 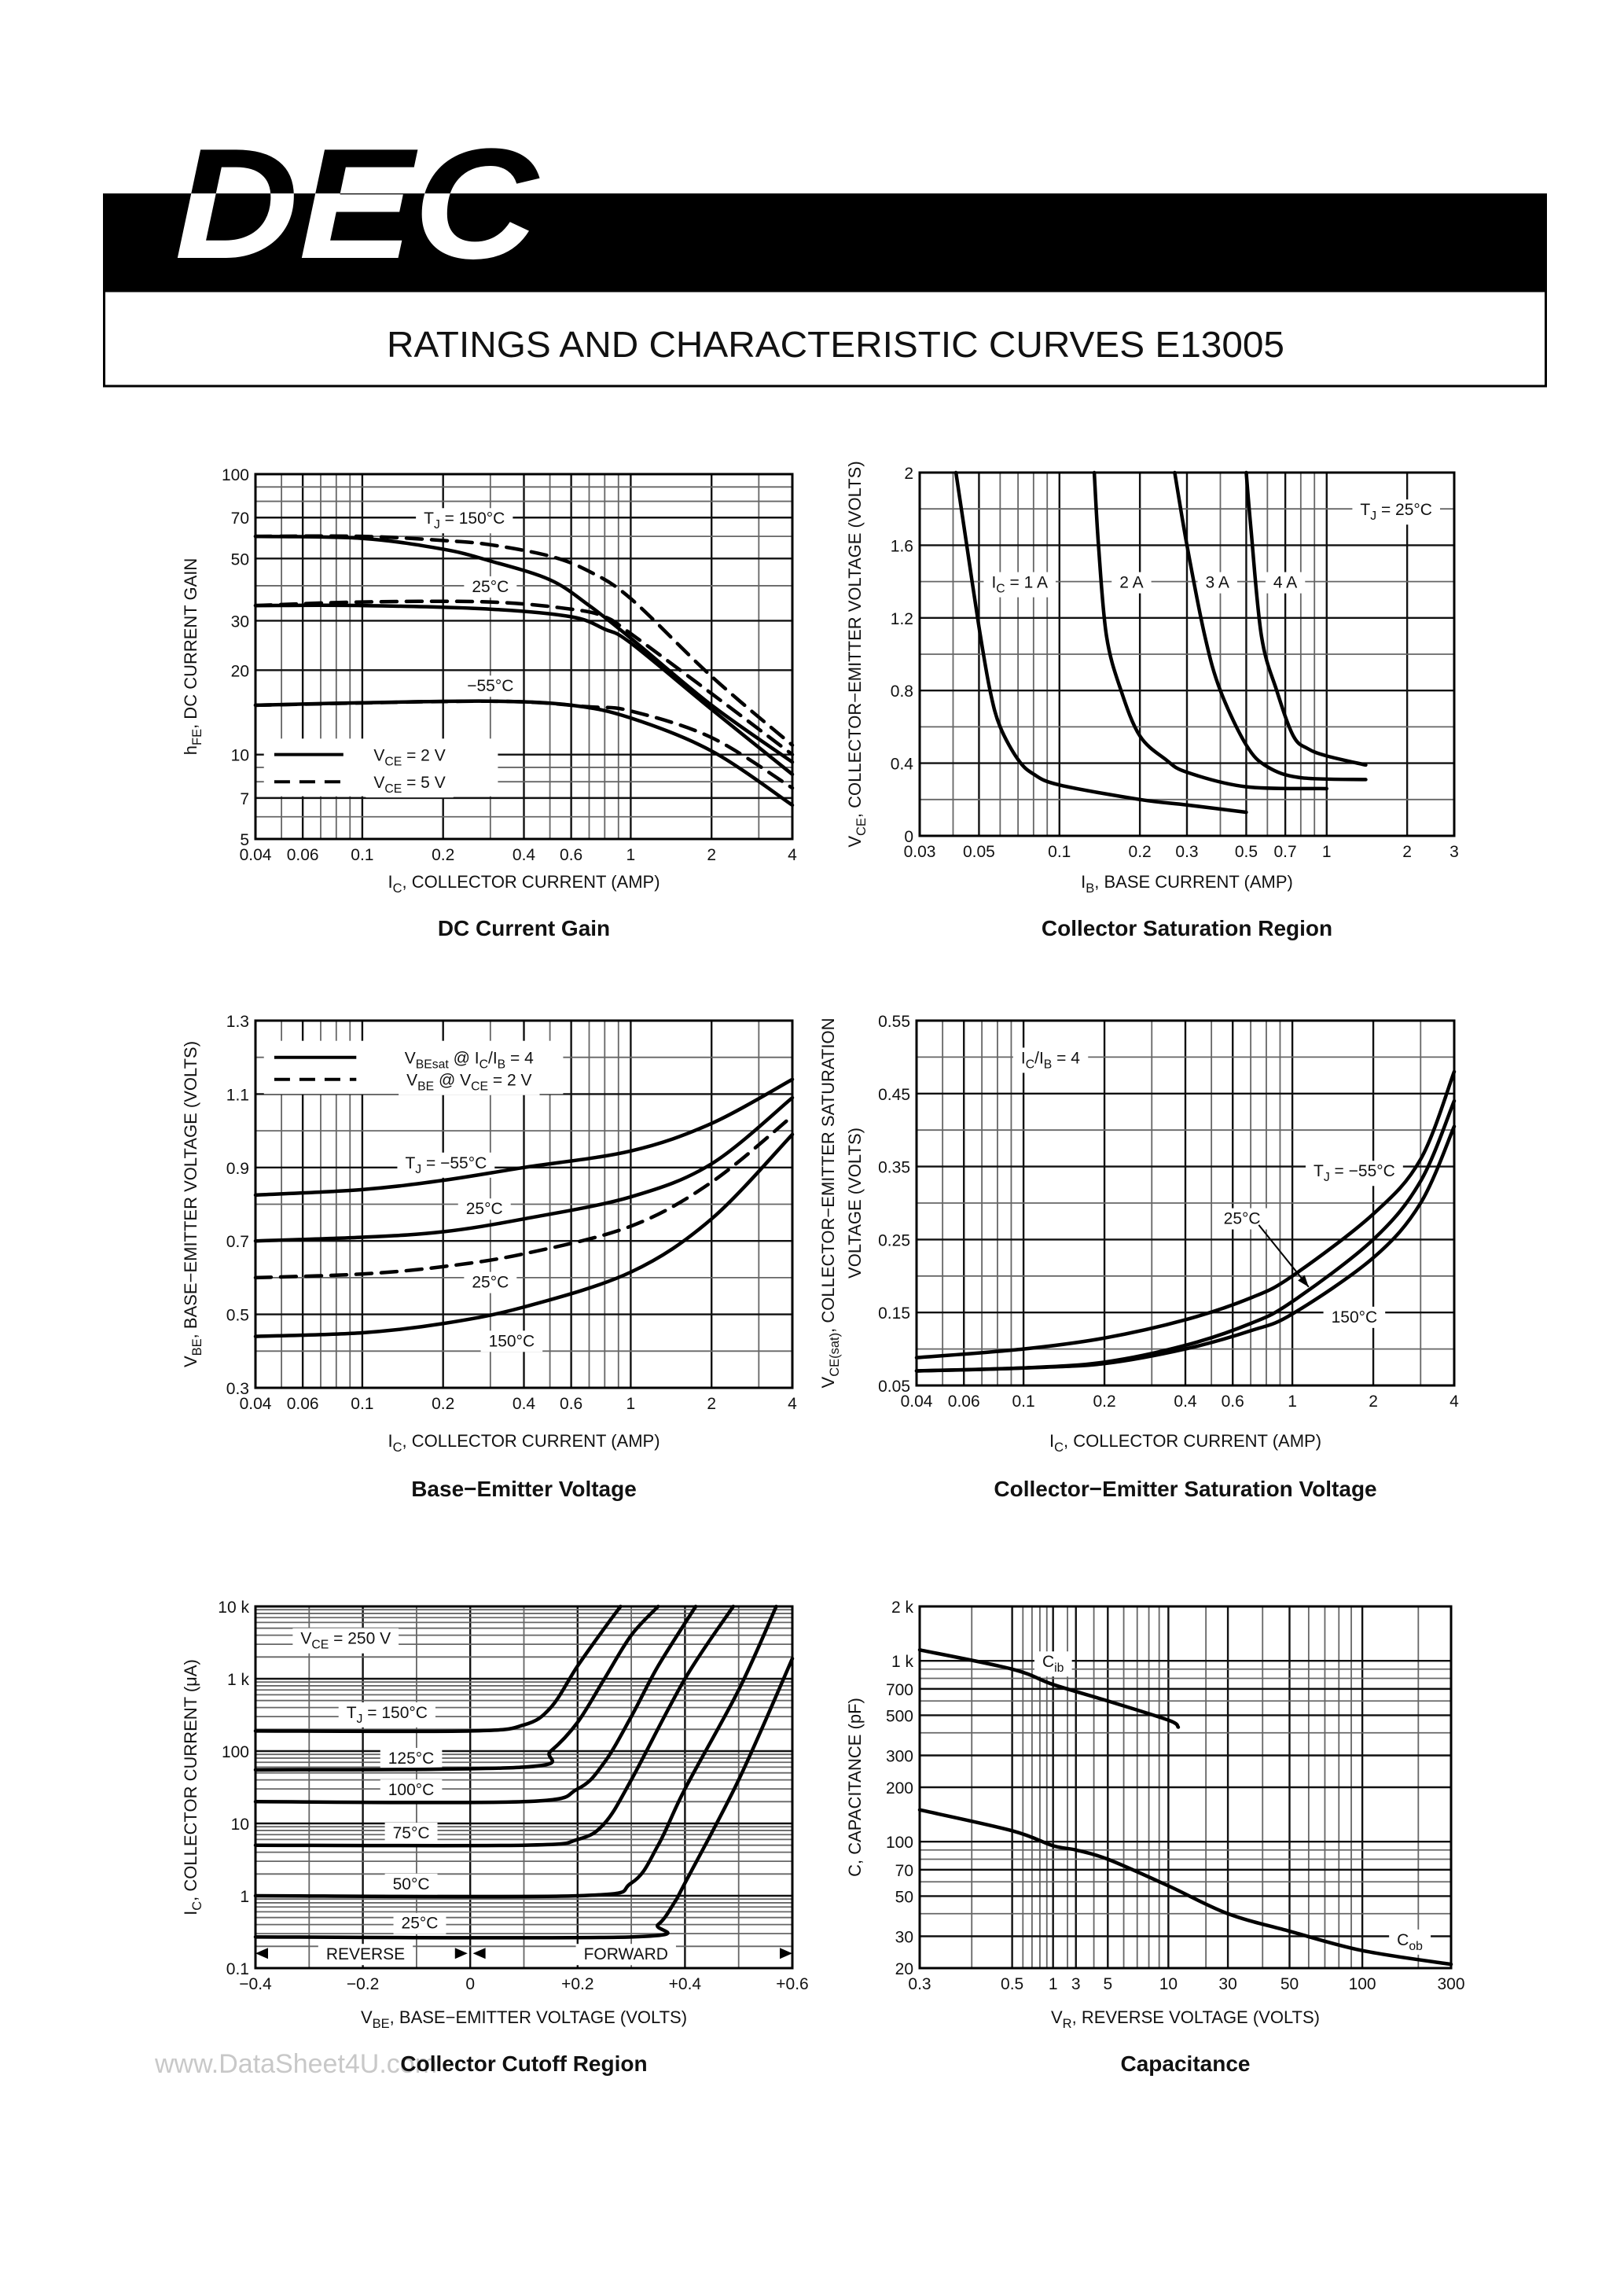 I want to click on y-axis-label: VCE(sat), COLLECTOR−EMITTER SATURATION, so click(x=830, y=1203).